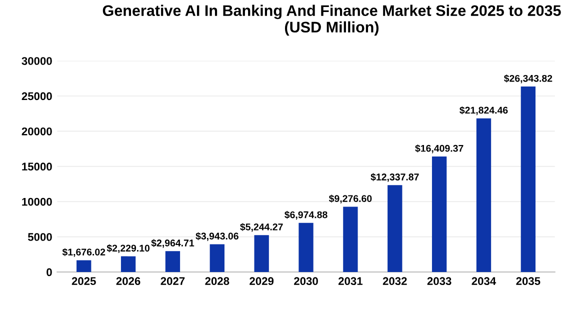 The width and height of the screenshot is (572, 320). Describe the element at coordinates (439, 149) in the screenshot. I see `data-label: $16,409.37` at that location.